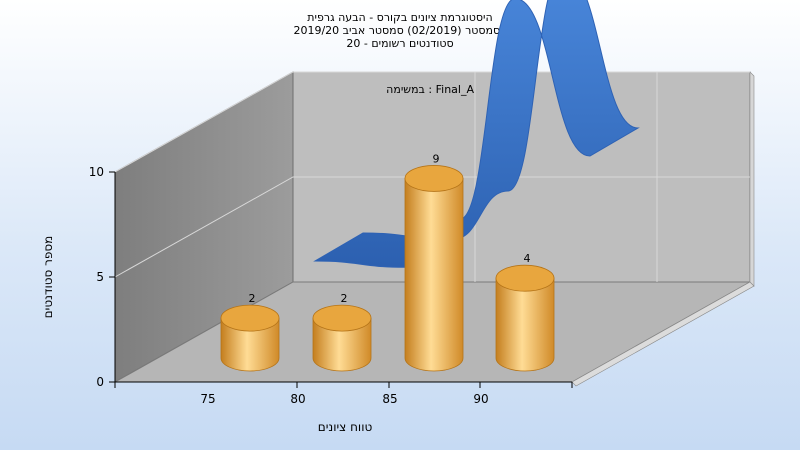  What do you see at coordinates (343, 393) in the screenshot?
I see `x-axis: 75 80 85 90` at bounding box center [343, 393].